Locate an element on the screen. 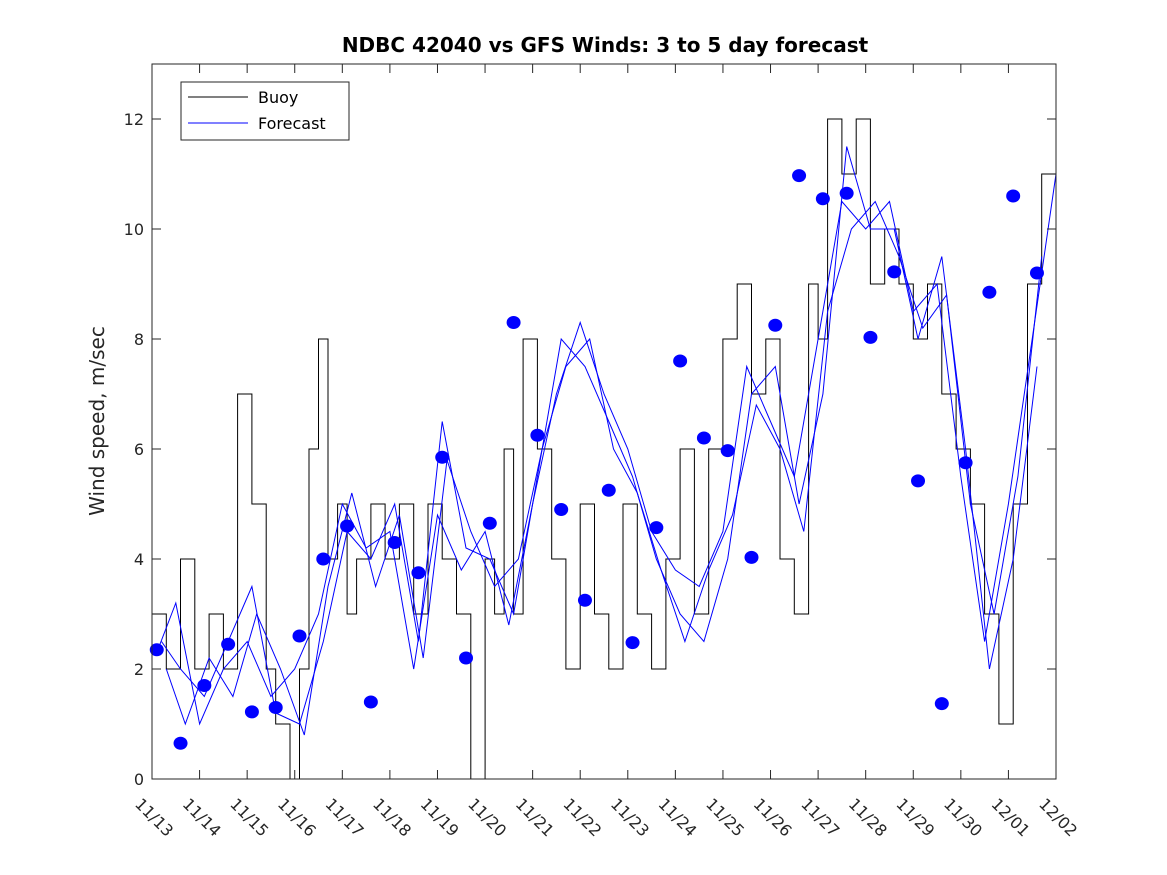 This screenshot has height=875, width=1167. legend-forecast-label: Forecast is located at coordinates (292, 123).